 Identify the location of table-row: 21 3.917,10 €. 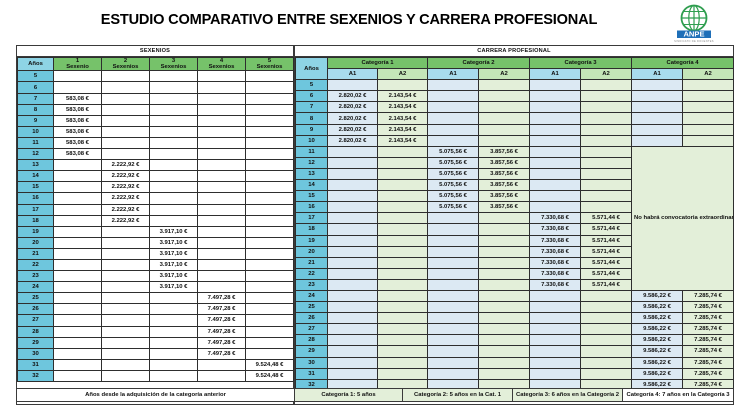
(155, 253).